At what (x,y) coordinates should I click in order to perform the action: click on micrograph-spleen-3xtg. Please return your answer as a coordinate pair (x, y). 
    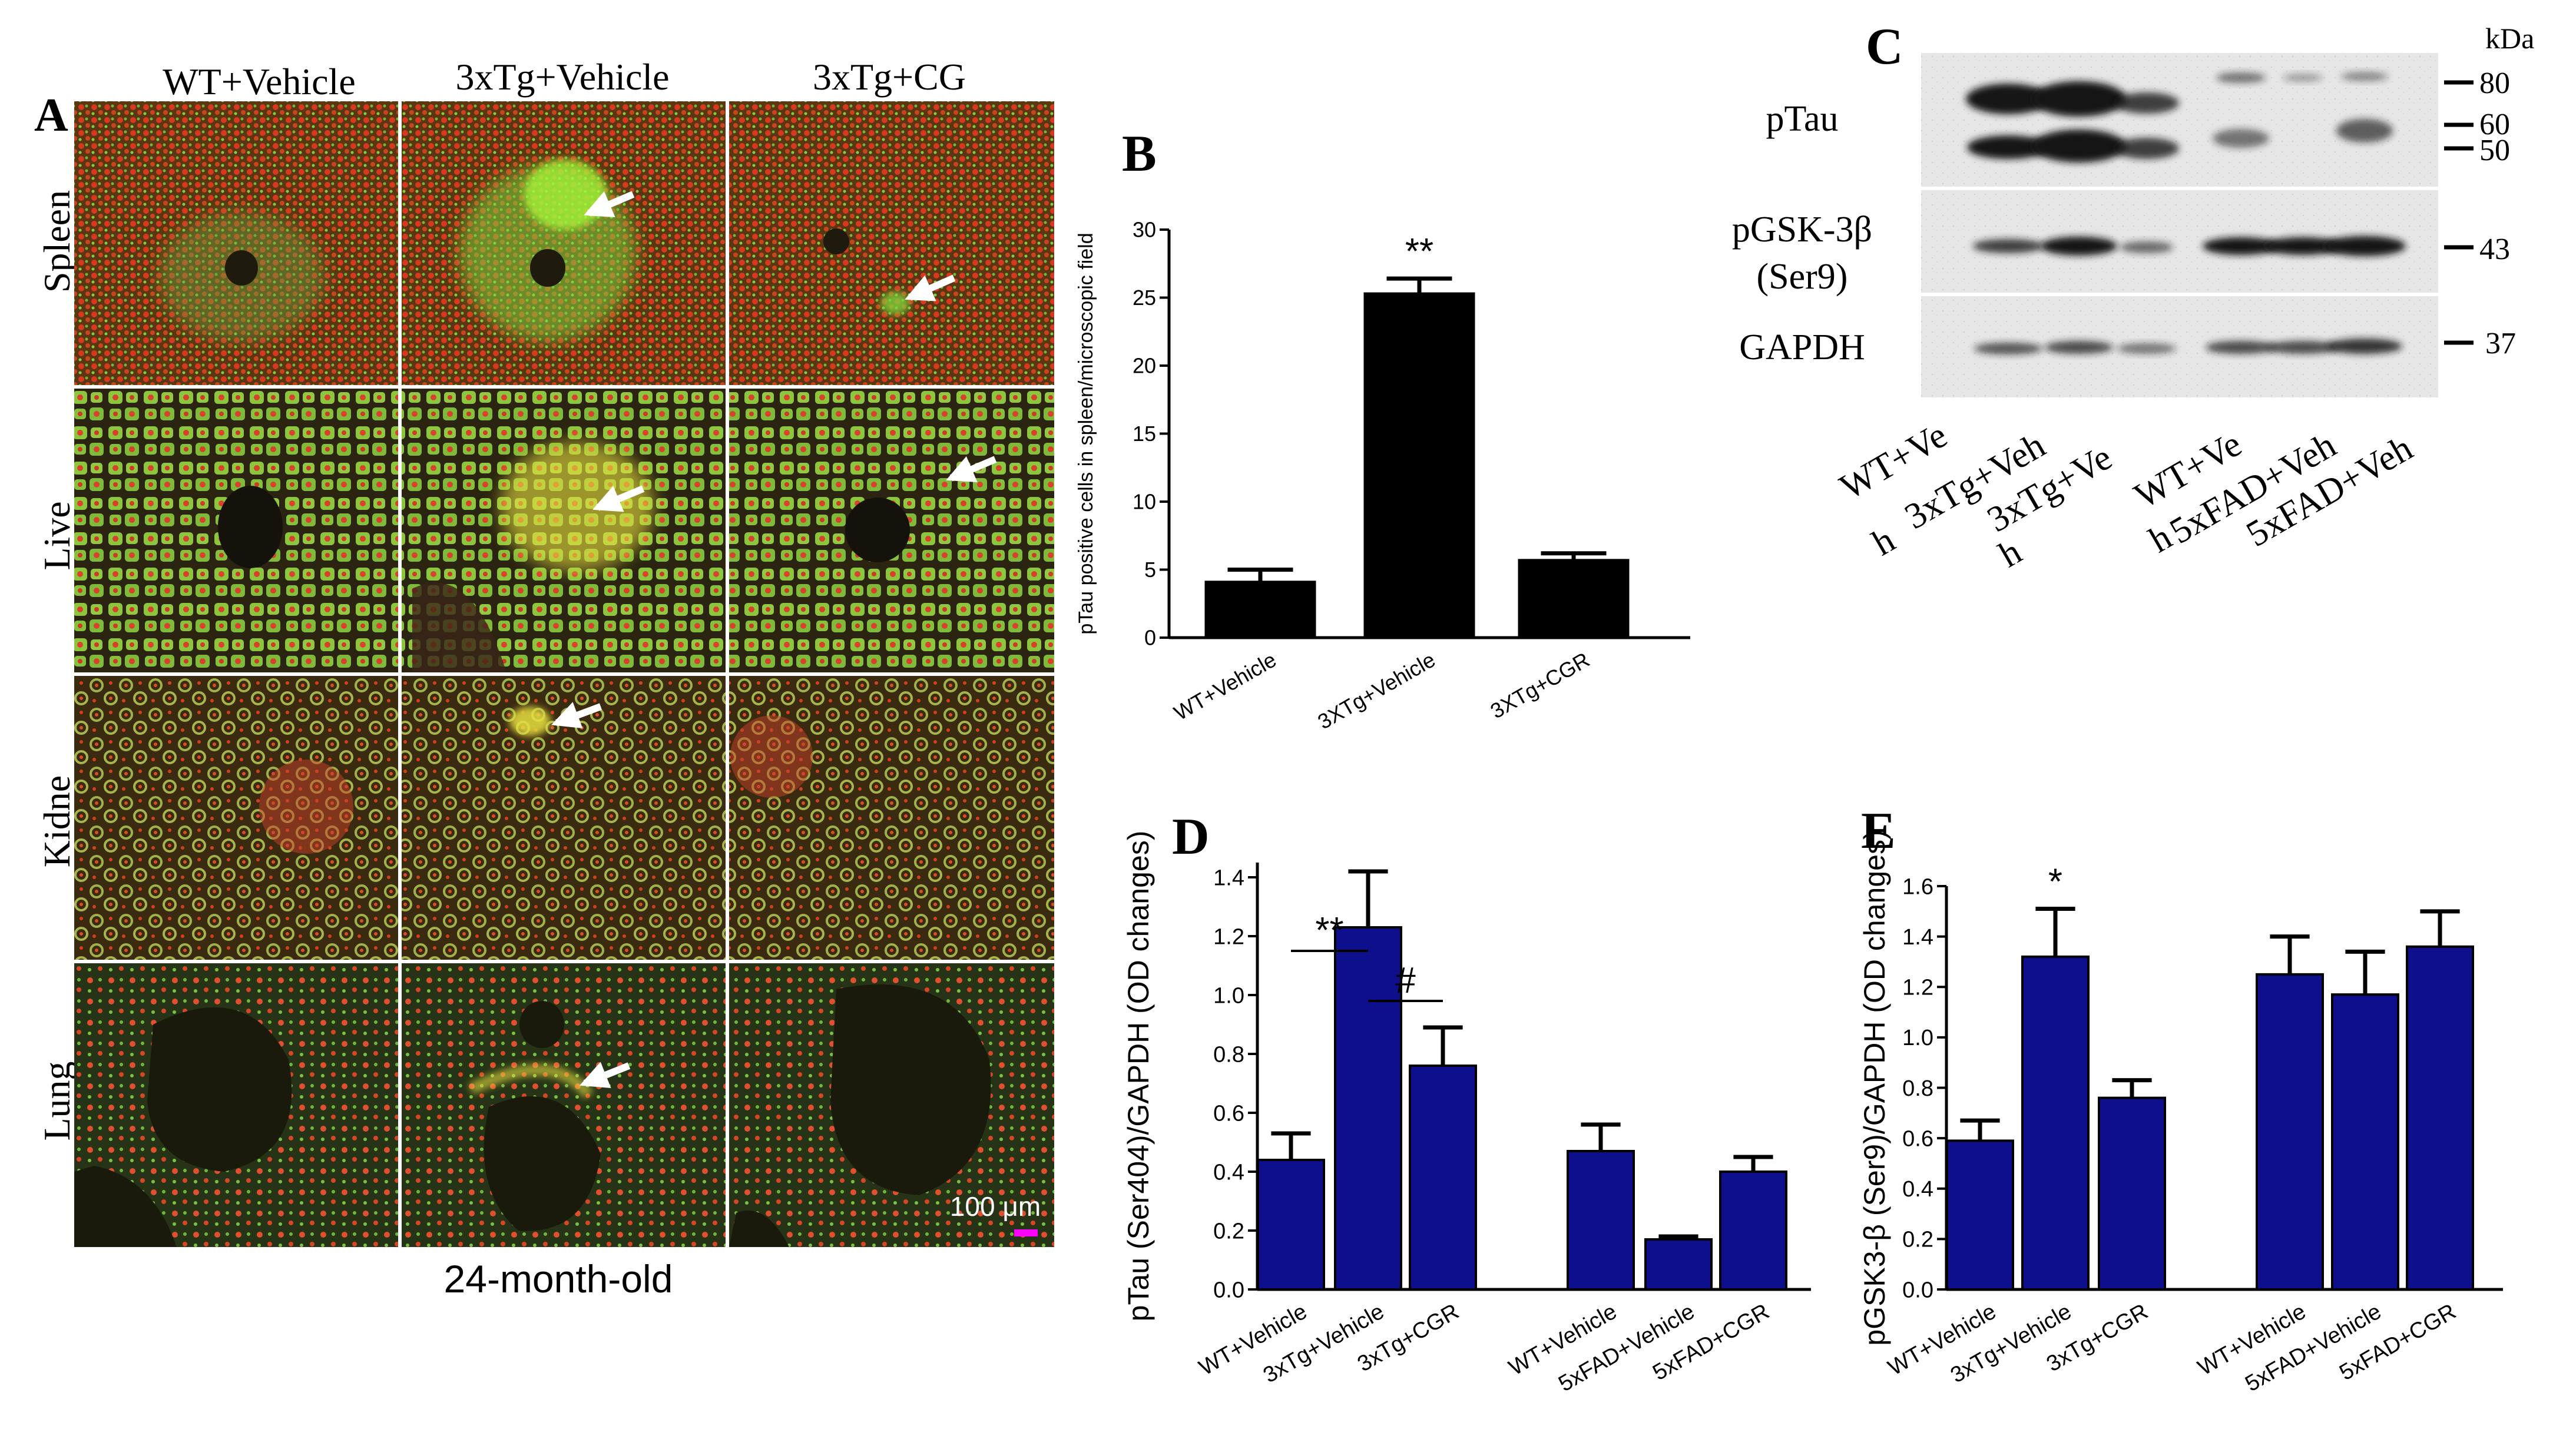
    Looking at the image, I should click on (564, 243).